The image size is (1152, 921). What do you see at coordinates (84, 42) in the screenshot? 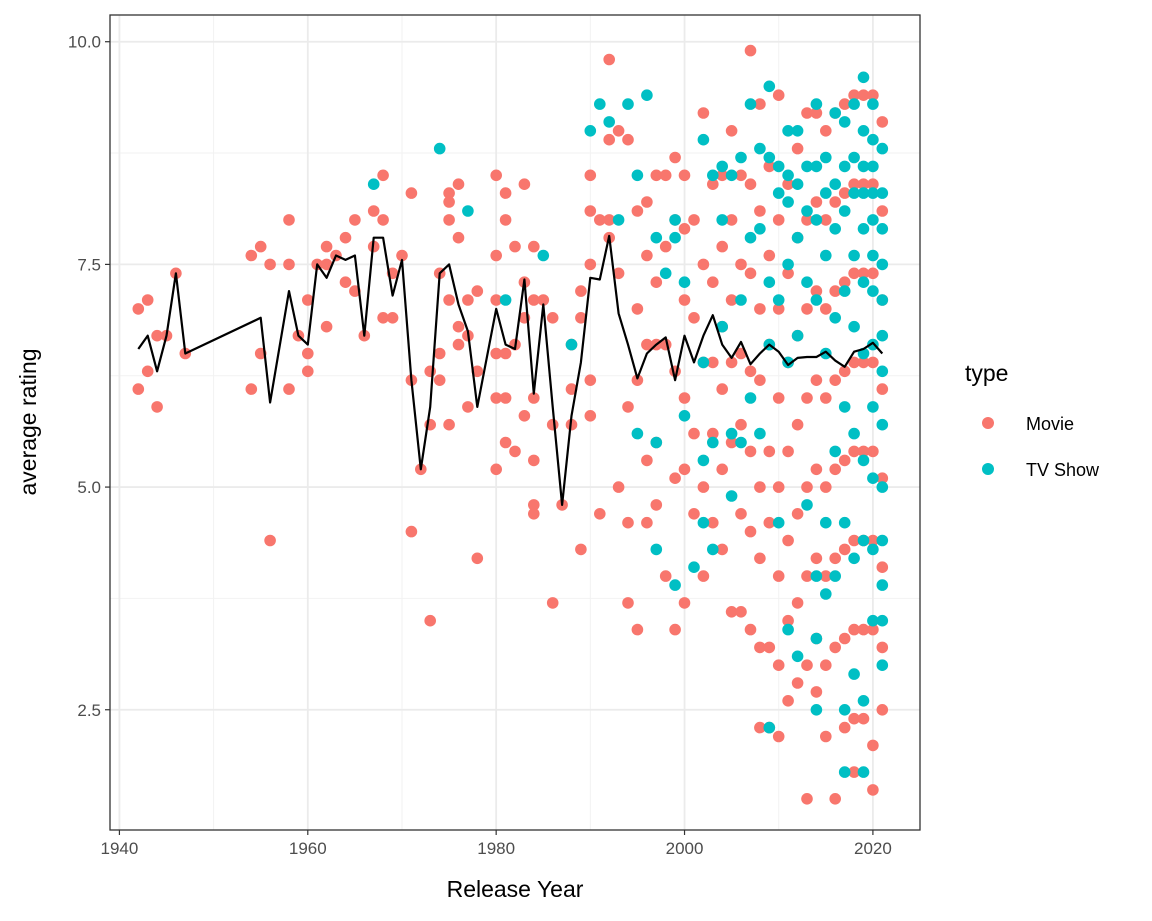
I see `y-tick-label: 10.0` at bounding box center [84, 42].